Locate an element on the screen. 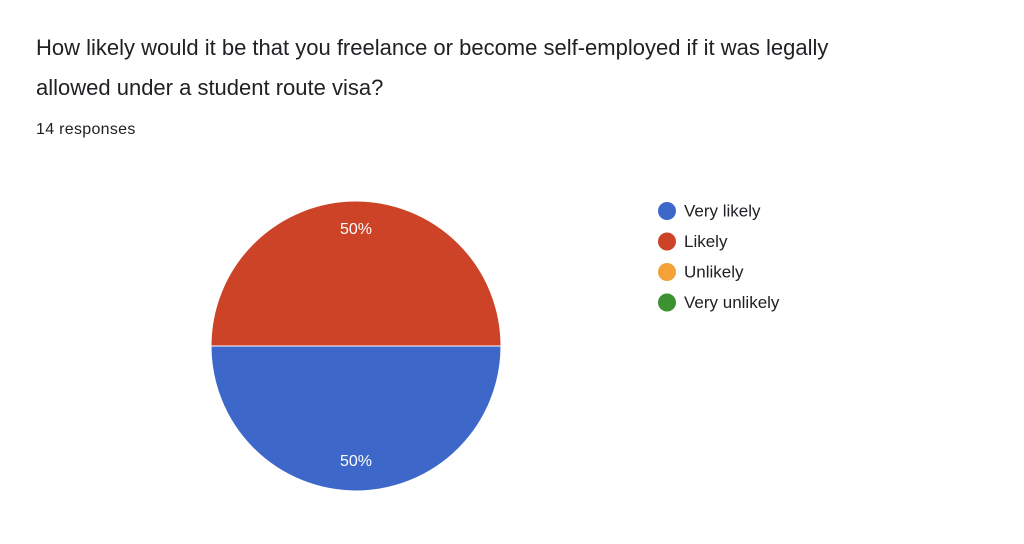  legend-label: Likely is located at coordinates (706, 241).